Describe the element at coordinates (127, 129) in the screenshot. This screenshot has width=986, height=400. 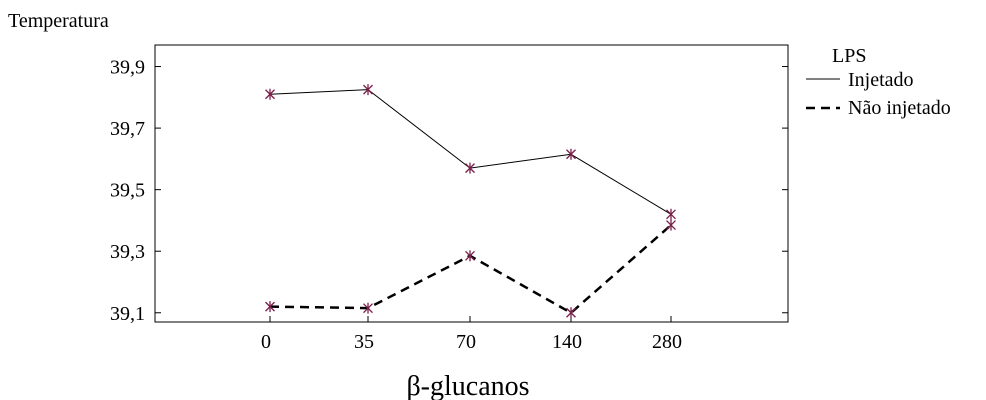
I see `y-tick-label: 39,7` at that location.